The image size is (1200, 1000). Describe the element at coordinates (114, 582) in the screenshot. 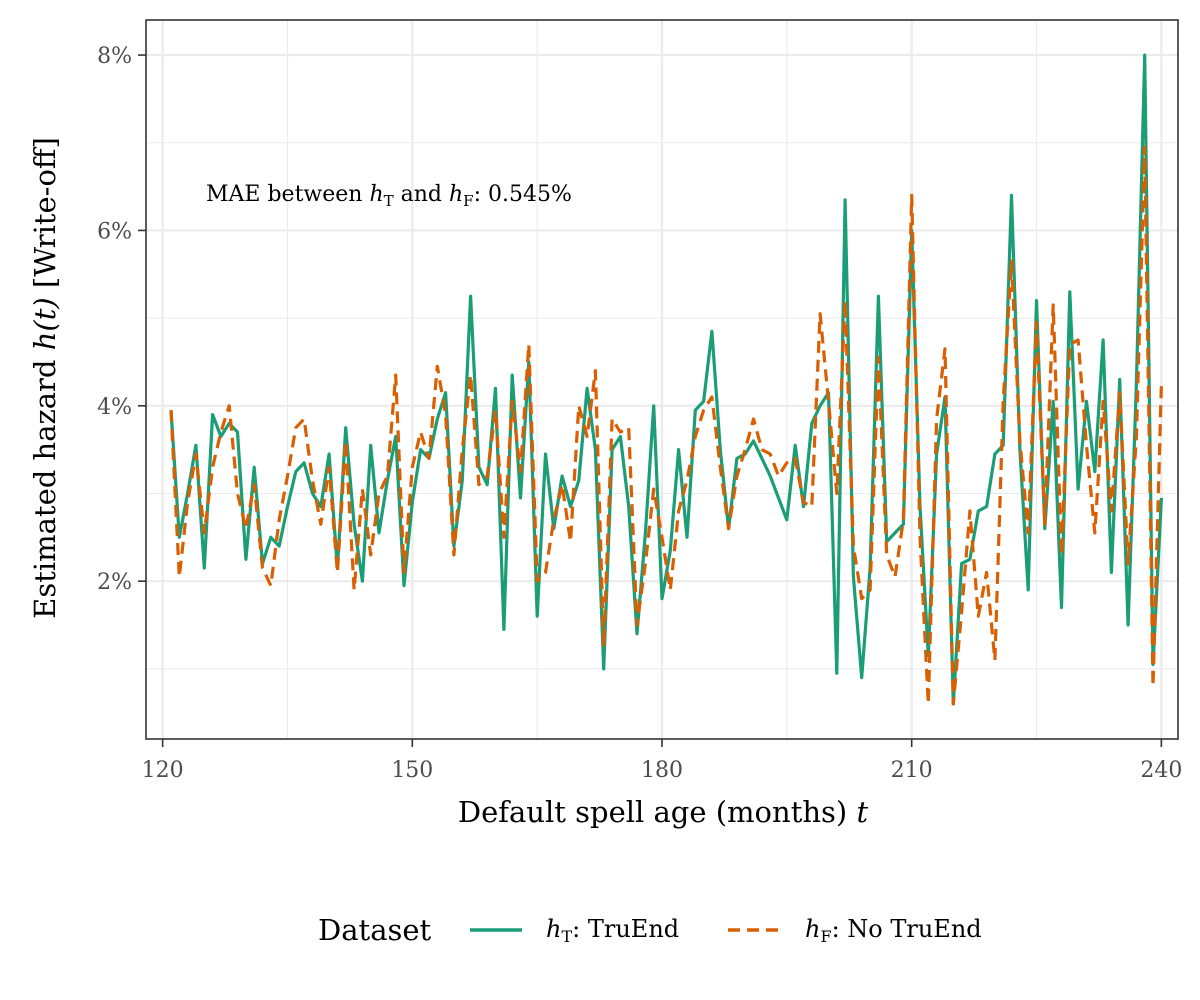

I see `y-tick-label: 2%` at that location.